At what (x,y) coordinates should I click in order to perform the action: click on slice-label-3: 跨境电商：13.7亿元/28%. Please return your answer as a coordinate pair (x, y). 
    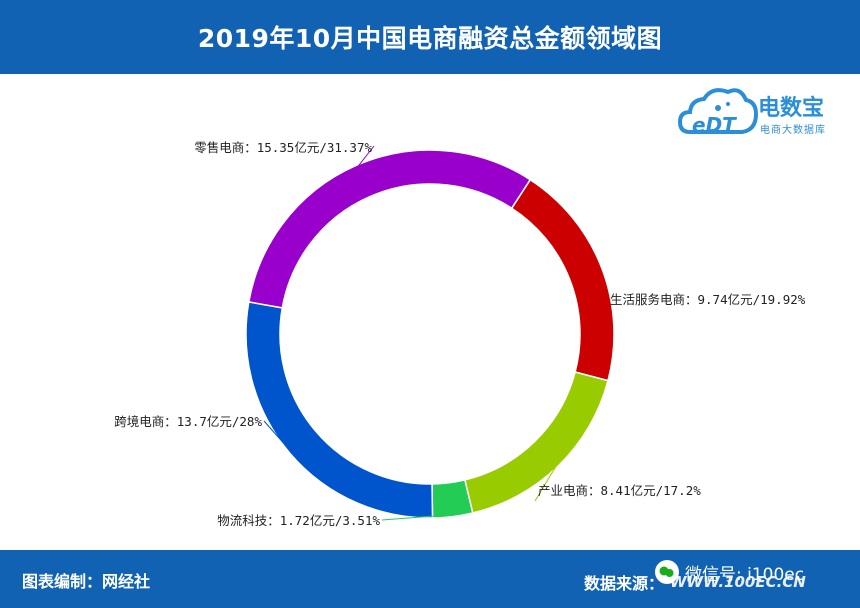
    Looking at the image, I should click on (188, 421).